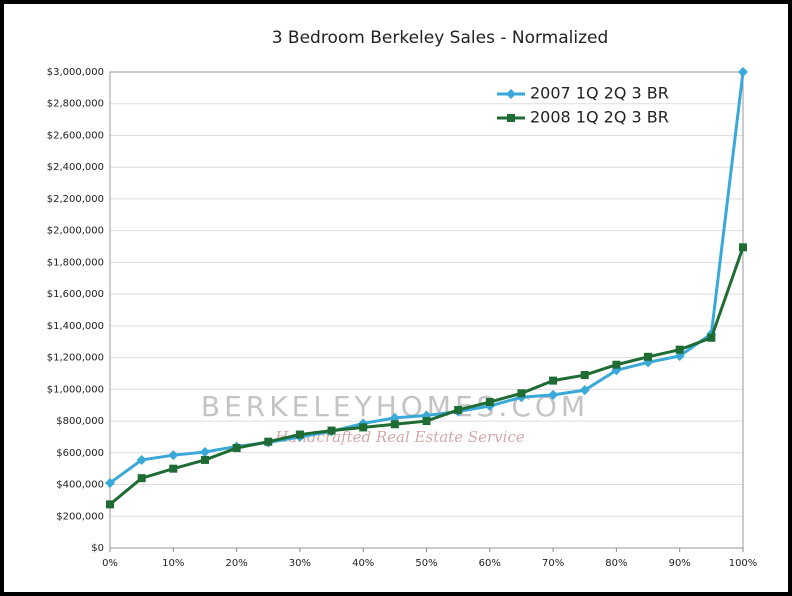 This screenshot has height=596, width=792. Describe the element at coordinates (75, 389) in the screenshot. I see `y-tick-label: $1,000,000` at that location.